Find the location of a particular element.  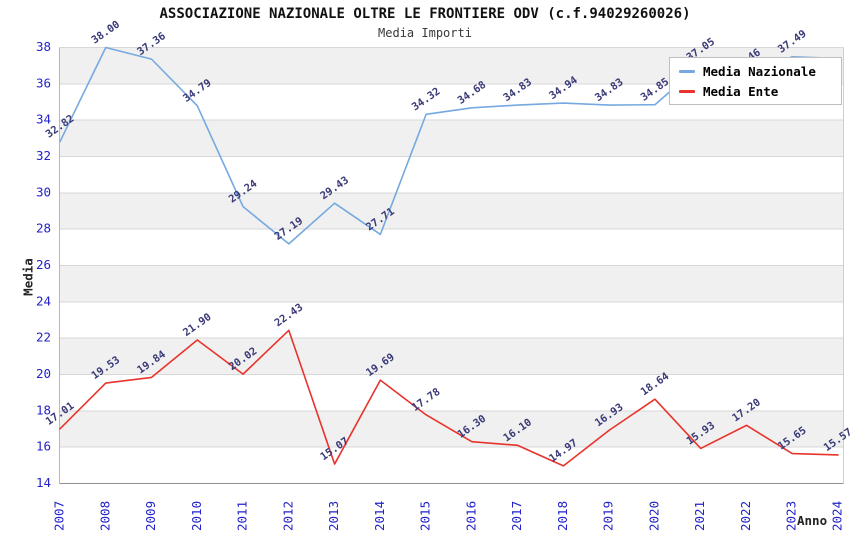

x-tick-label: 2016 is located at coordinates (470, 516).